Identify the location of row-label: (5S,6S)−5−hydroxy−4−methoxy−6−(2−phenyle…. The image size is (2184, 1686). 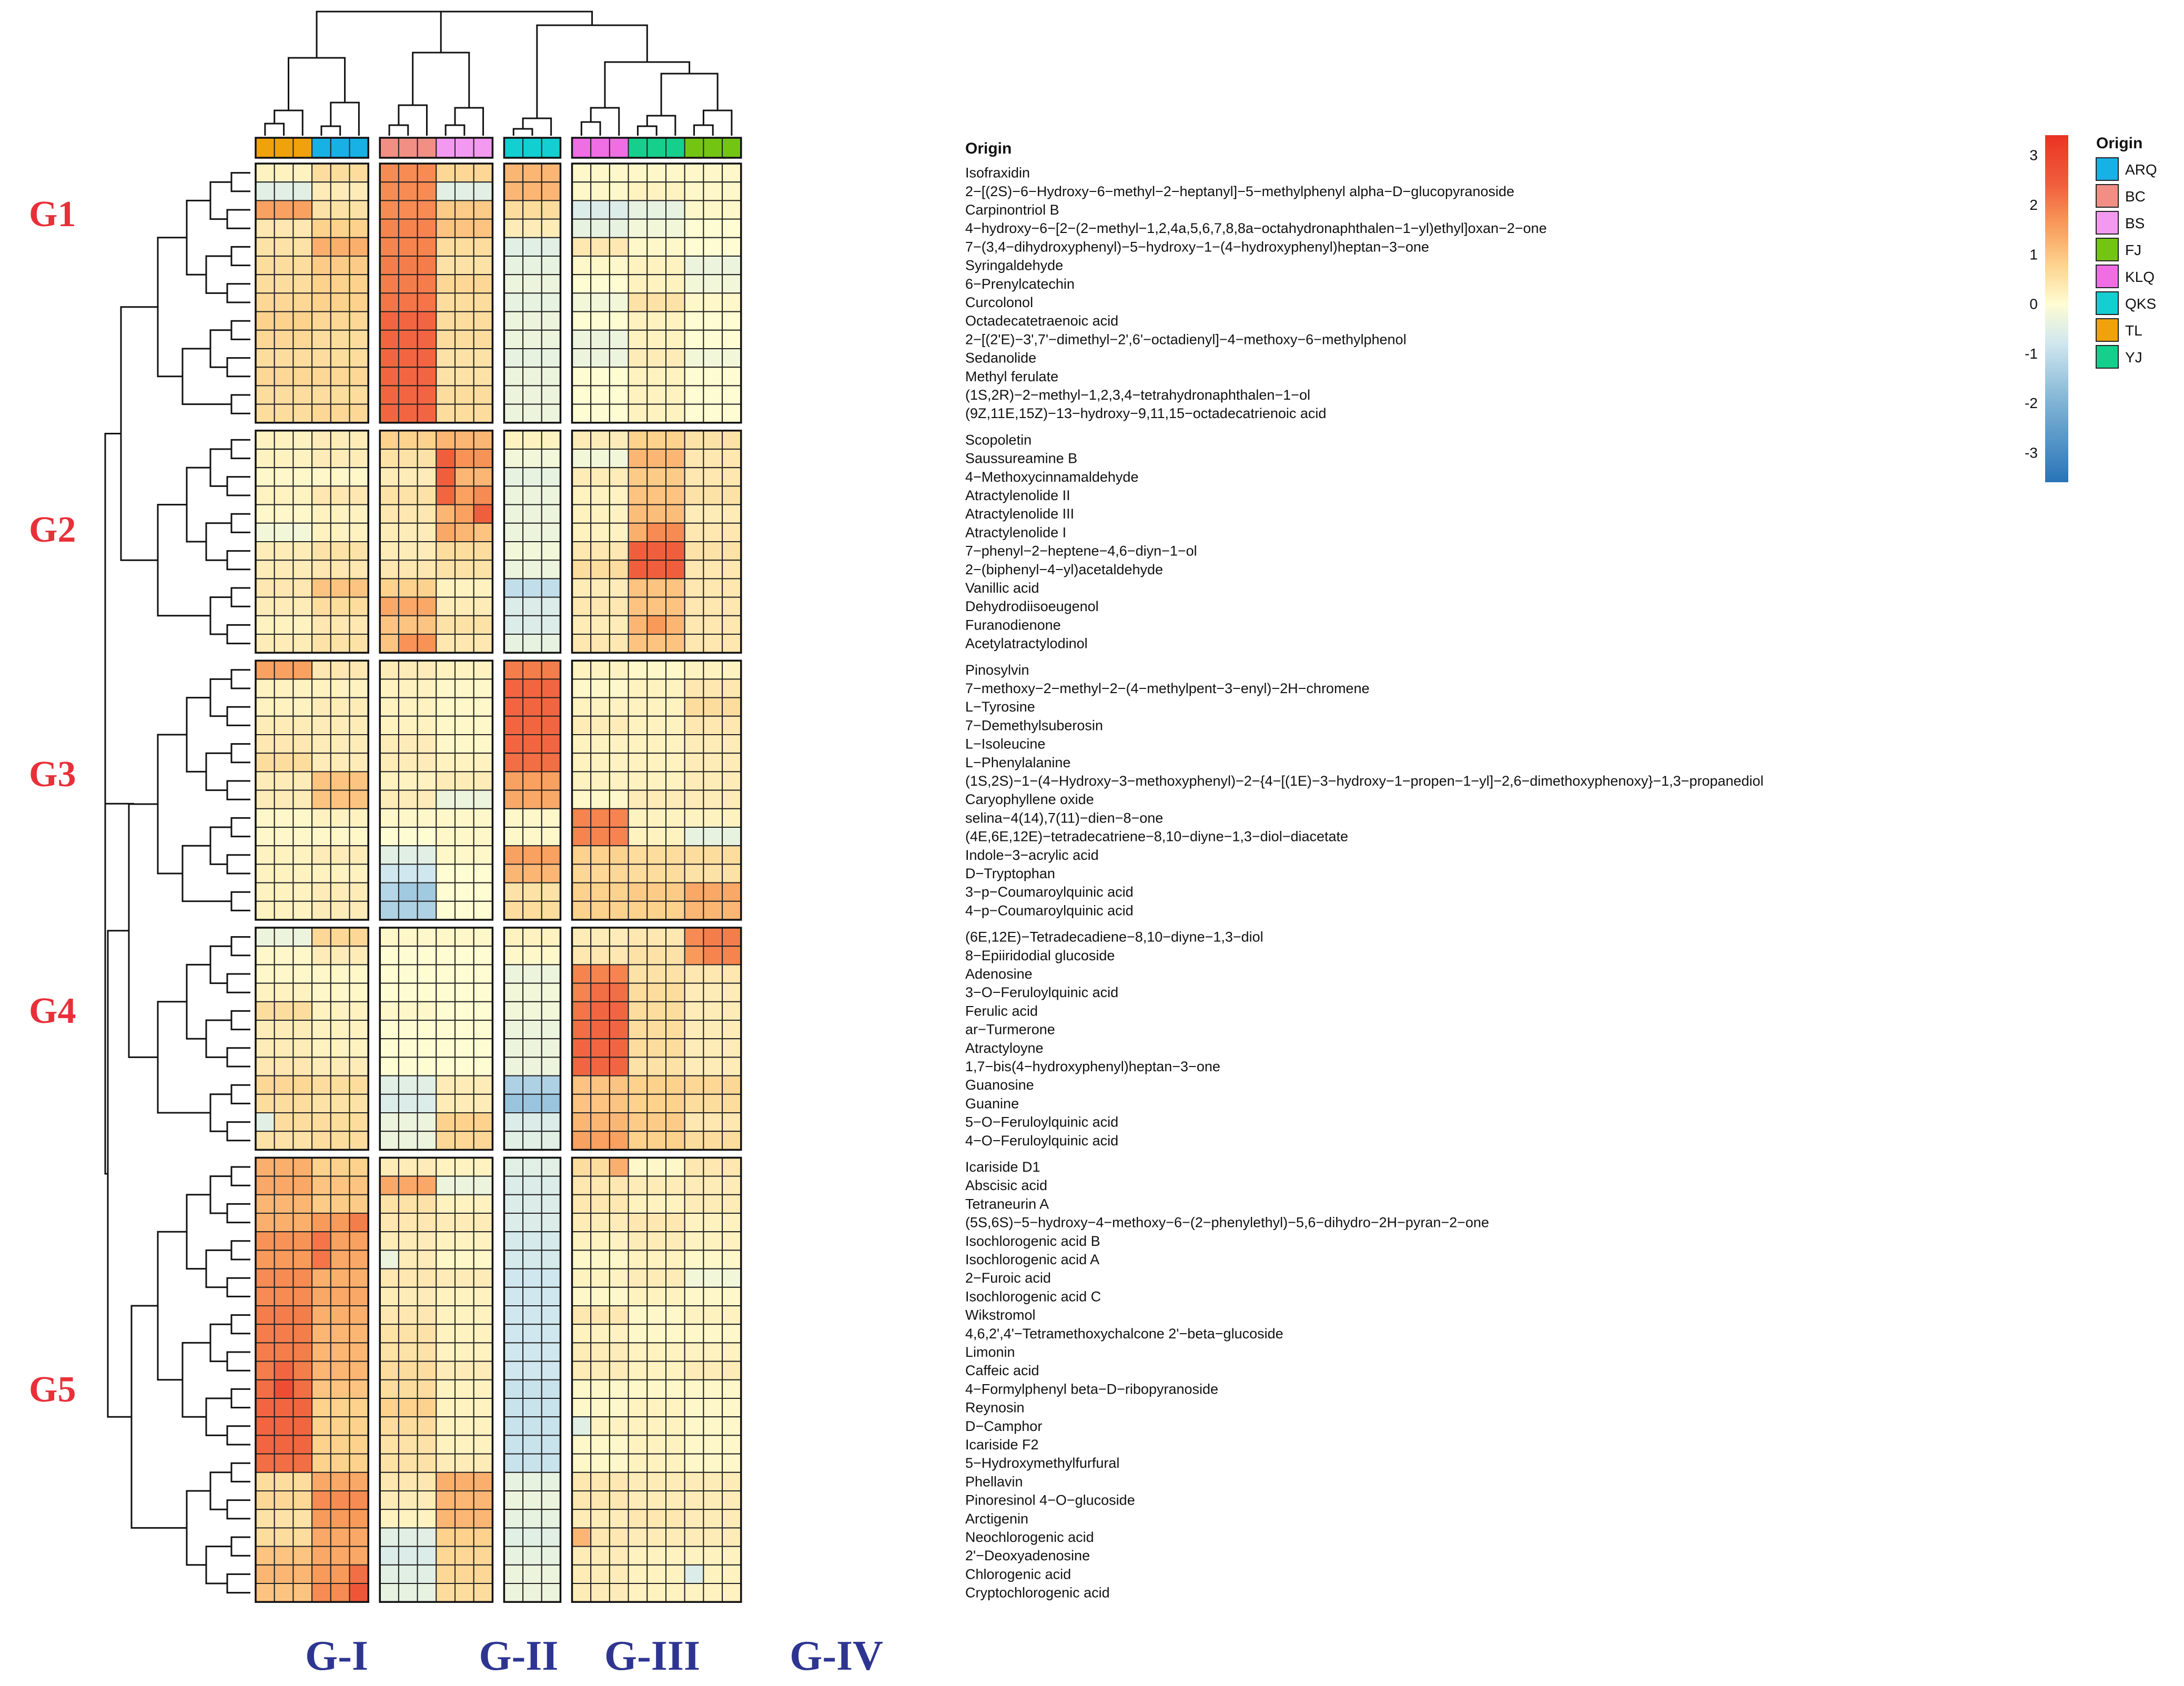
(1227, 1223).